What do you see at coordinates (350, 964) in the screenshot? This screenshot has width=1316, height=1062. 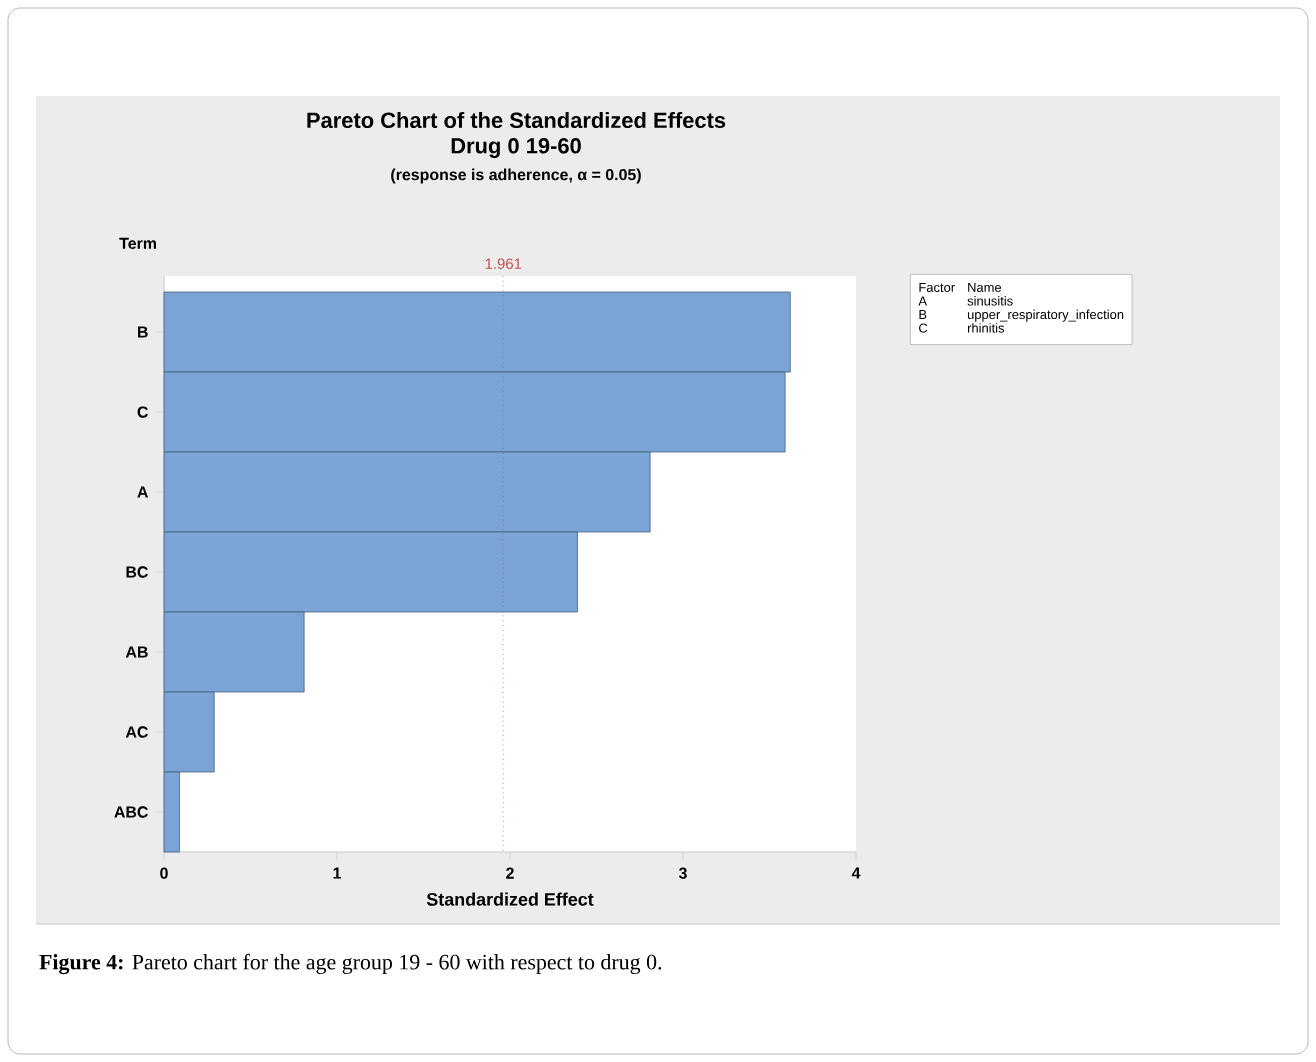 I see `text: Figure 4: Pareto chart for the age group 19 - 60 with respect to drug 0.` at bounding box center [350, 964].